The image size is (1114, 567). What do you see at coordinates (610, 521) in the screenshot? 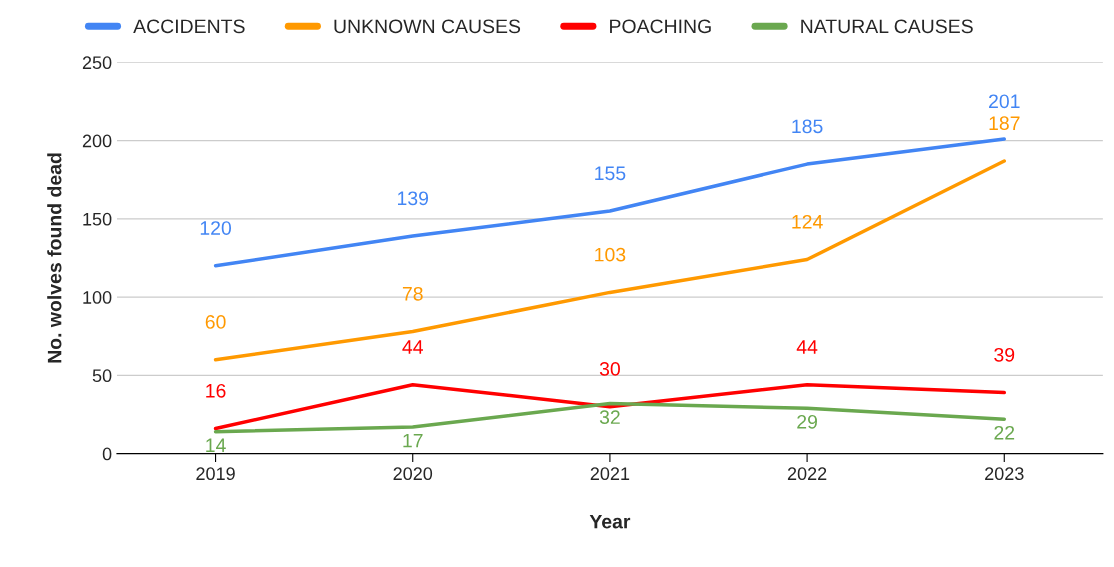
I see `x-axis-title: Year` at bounding box center [610, 521].